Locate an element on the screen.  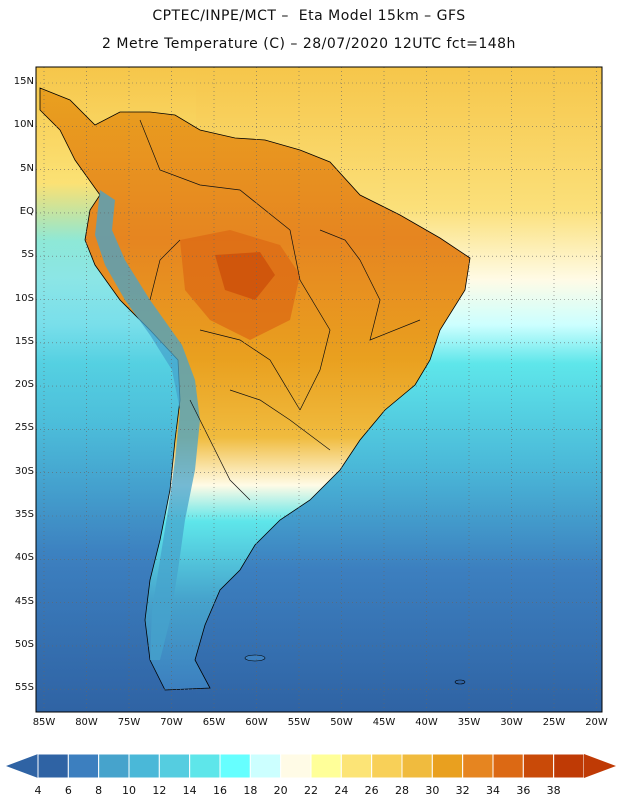
latitude-label: 5N is located at coordinates (27, 168).